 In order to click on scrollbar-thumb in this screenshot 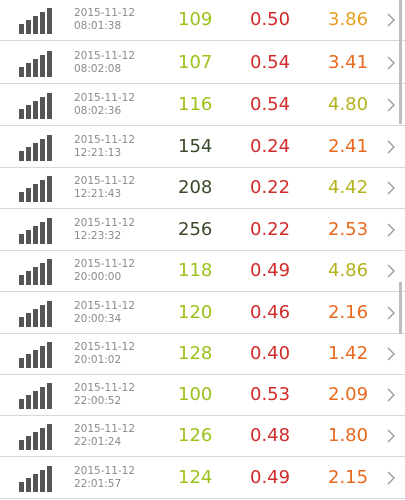, I will do `click(400, 62)`.